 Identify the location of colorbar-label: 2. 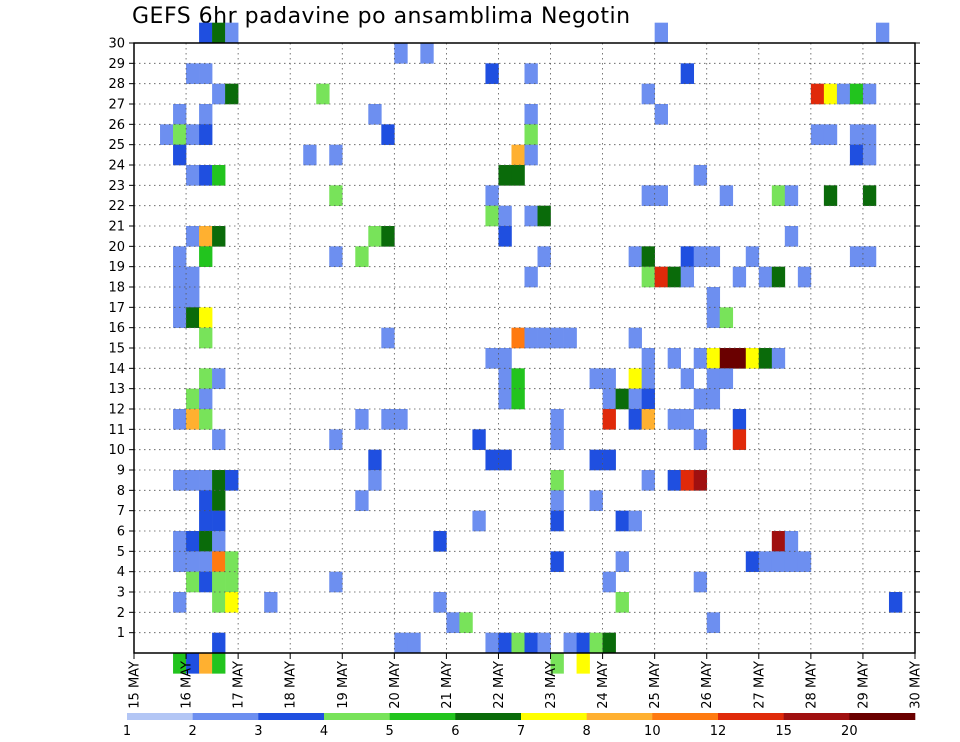
(193, 731).